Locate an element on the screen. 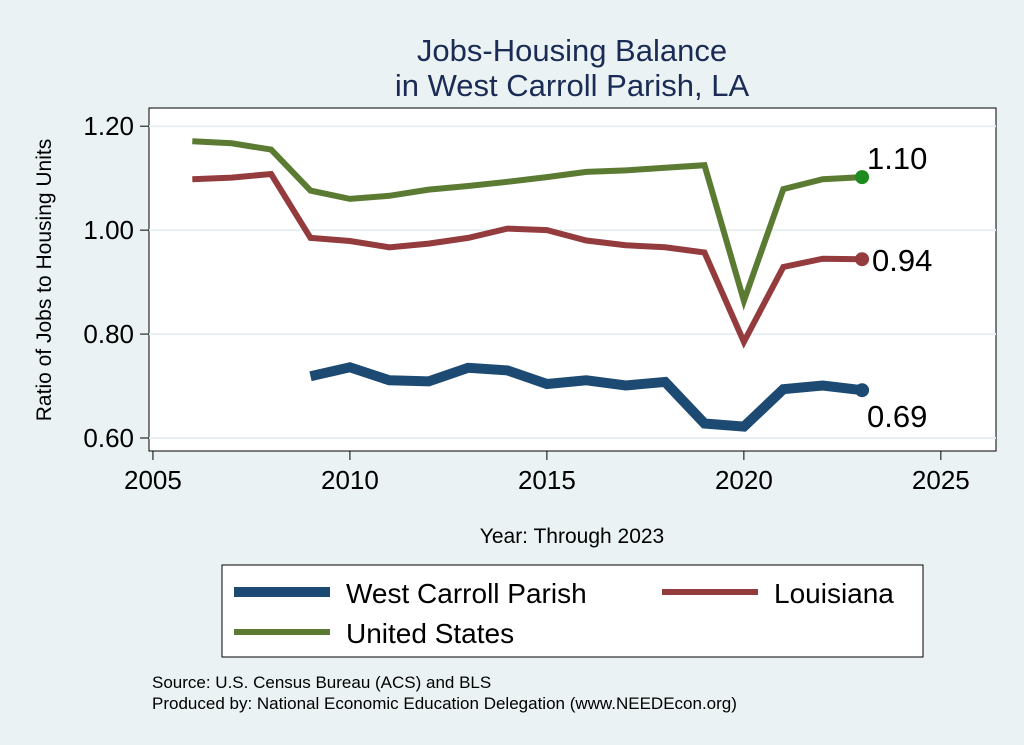 This screenshot has width=1024, height=745. x-tick-label: 2025 is located at coordinates (941, 480).